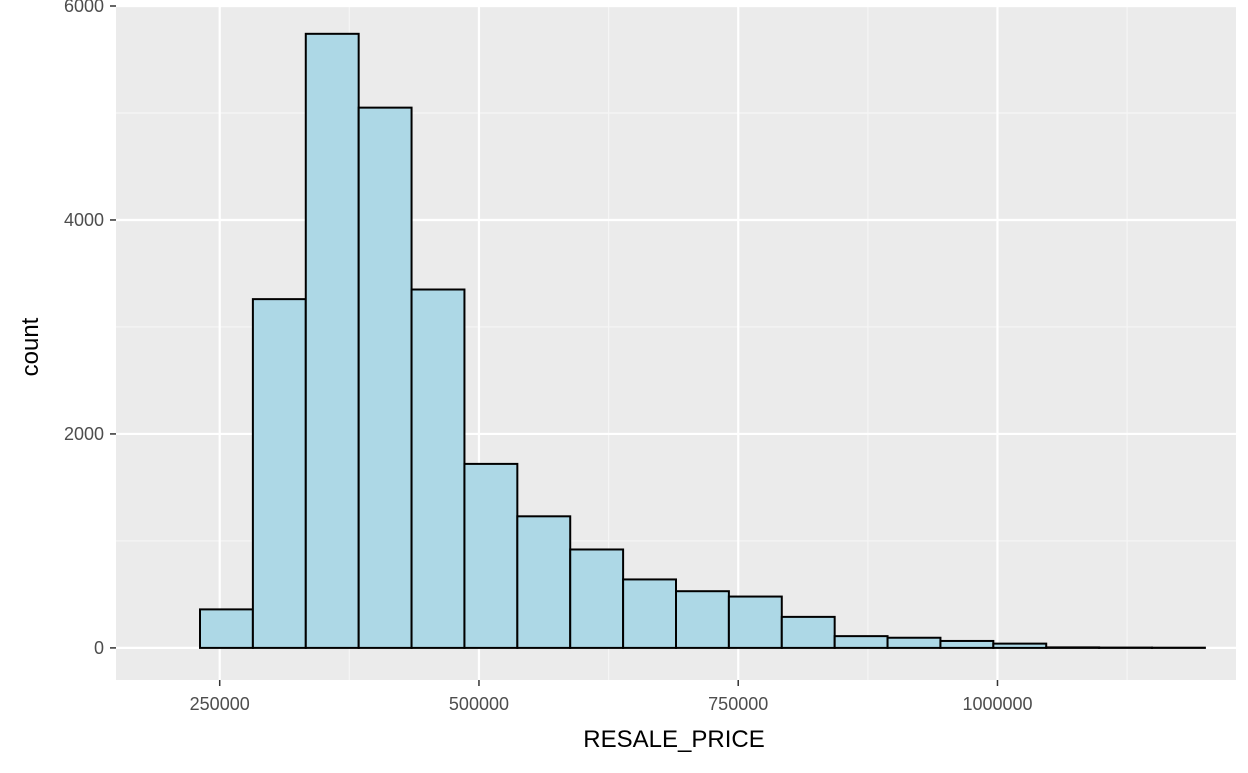 Image resolution: width=1248 pixels, height=773 pixels. What do you see at coordinates (30, 346) in the screenshot?
I see `y-axis-title: count` at bounding box center [30, 346].